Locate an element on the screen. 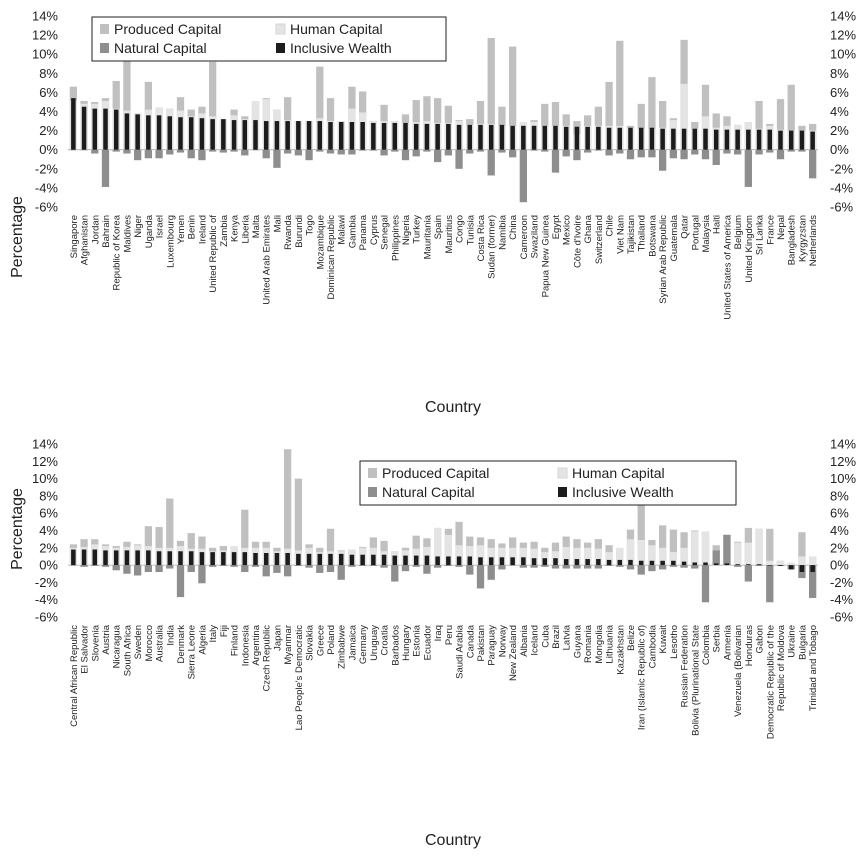 The width and height of the screenshot is (867, 865). category-label: Rwanda is located at coordinates (288, 232).